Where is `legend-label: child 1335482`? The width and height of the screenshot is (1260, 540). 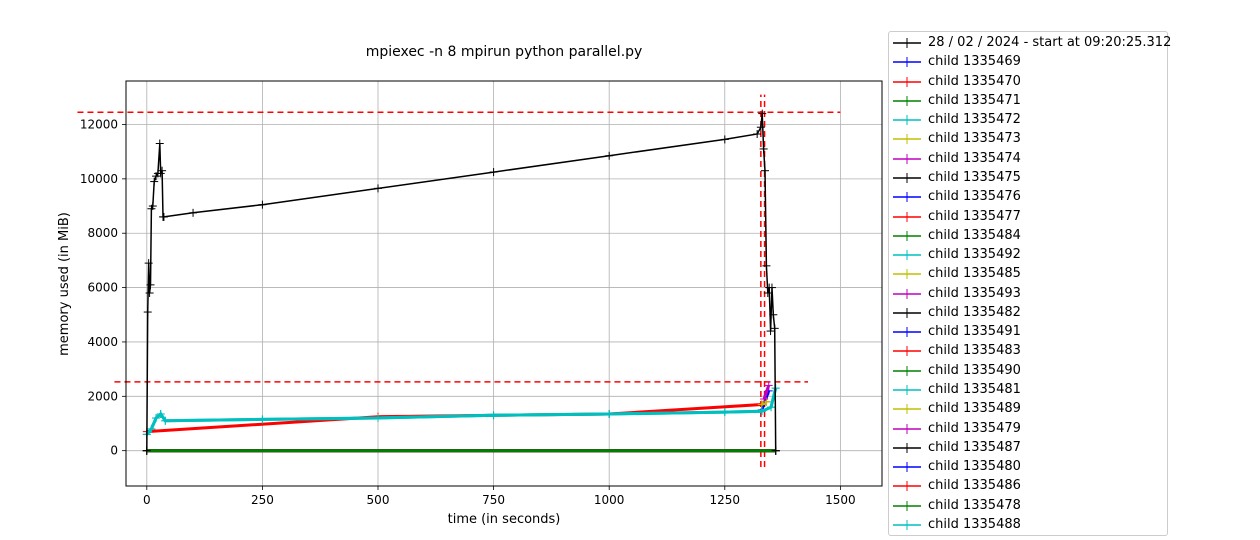
legend-label: child 1335482 is located at coordinates (974, 312).